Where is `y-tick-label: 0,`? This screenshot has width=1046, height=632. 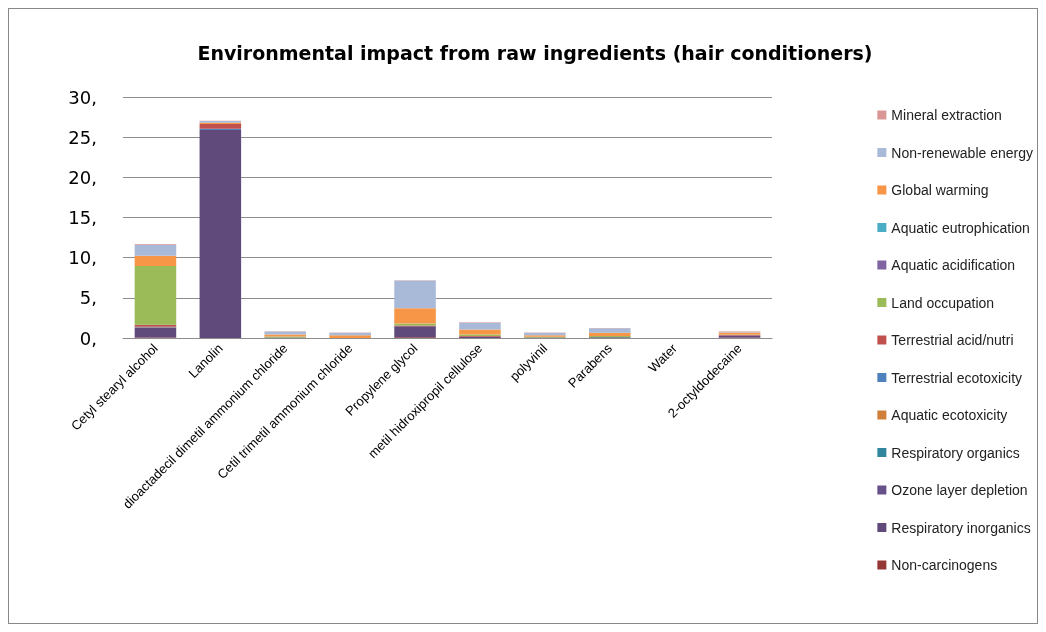 y-tick-label: 0, is located at coordinates (88, 338).